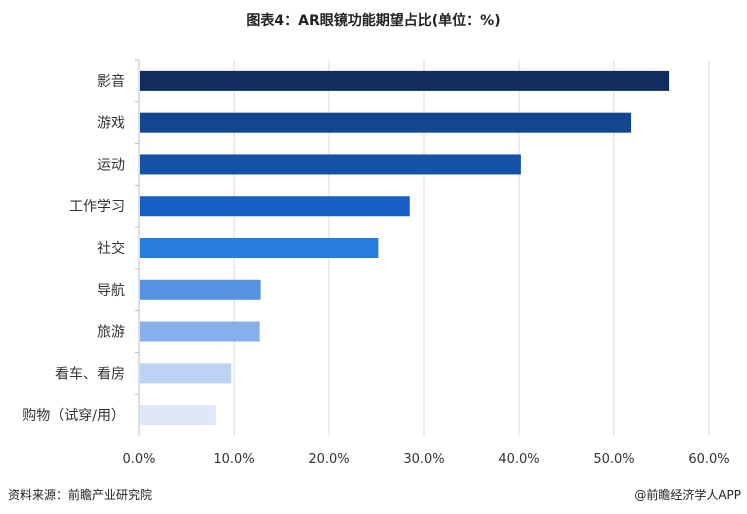  What do you see at coordinates (687, 495) in the screenshot?
I see `credit-note: @前瞻经济学人APP` at bounding box center [687, 495].